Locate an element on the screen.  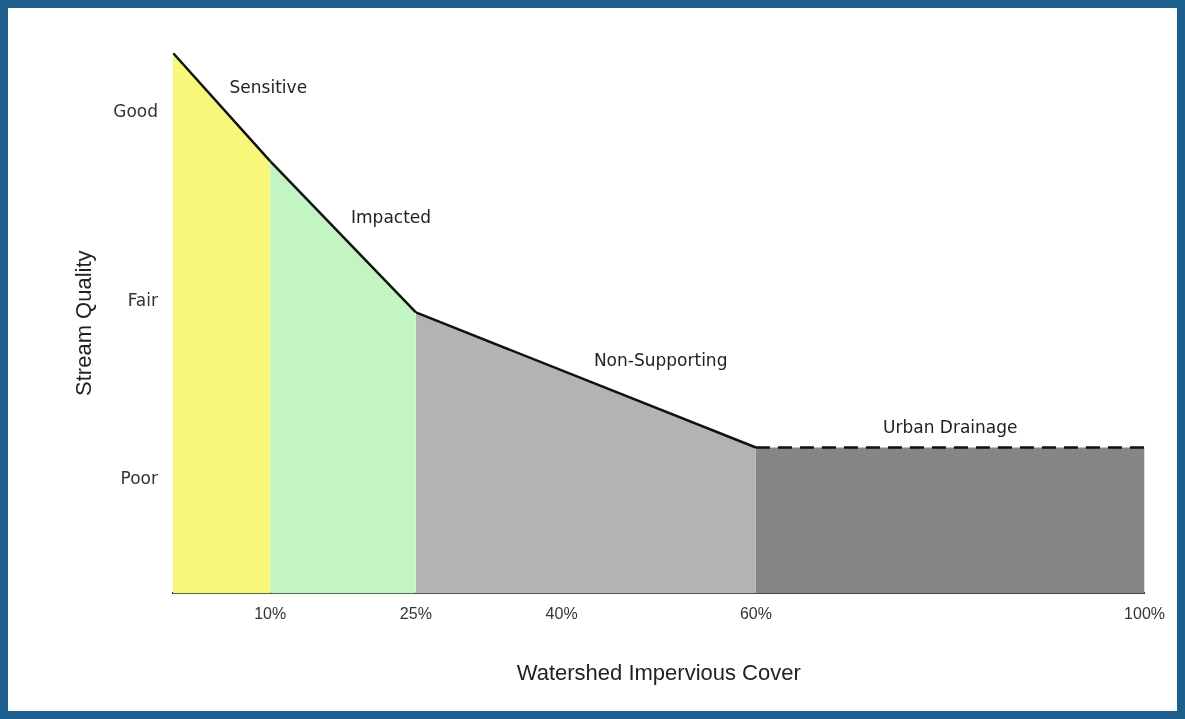
y-axis-title: Stream Quality is located at coordinates (84, 323).